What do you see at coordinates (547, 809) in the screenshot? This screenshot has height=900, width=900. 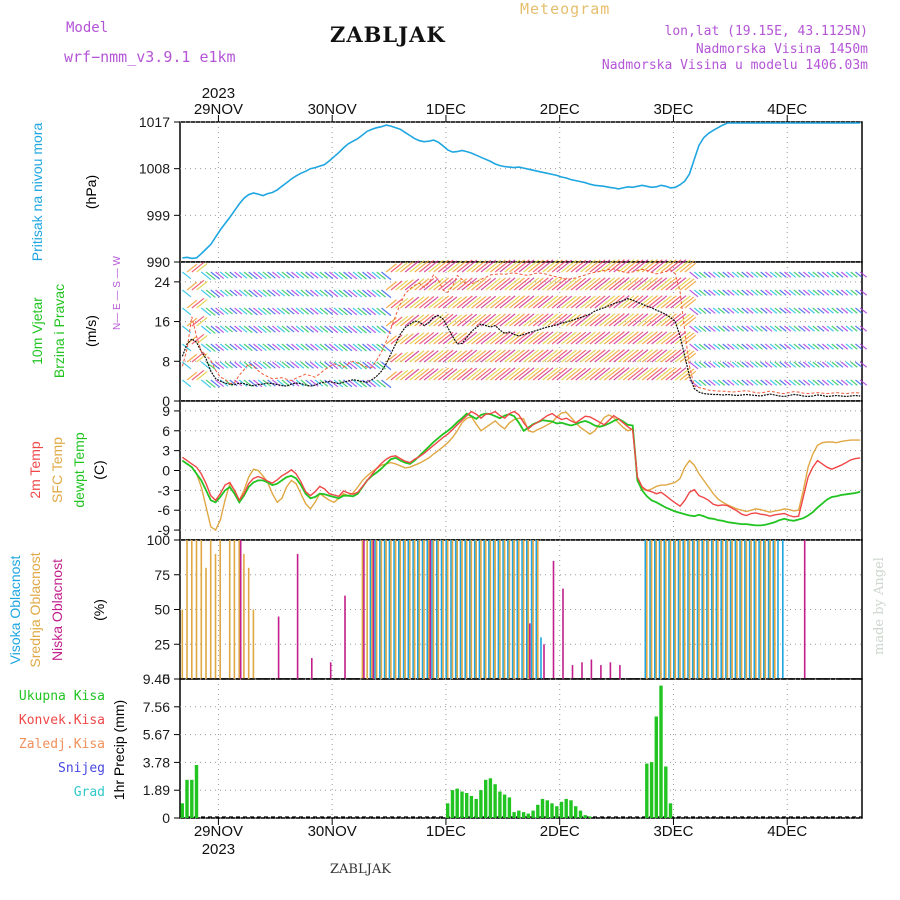 I see `precip-bar` at bounding box center [547, 809].